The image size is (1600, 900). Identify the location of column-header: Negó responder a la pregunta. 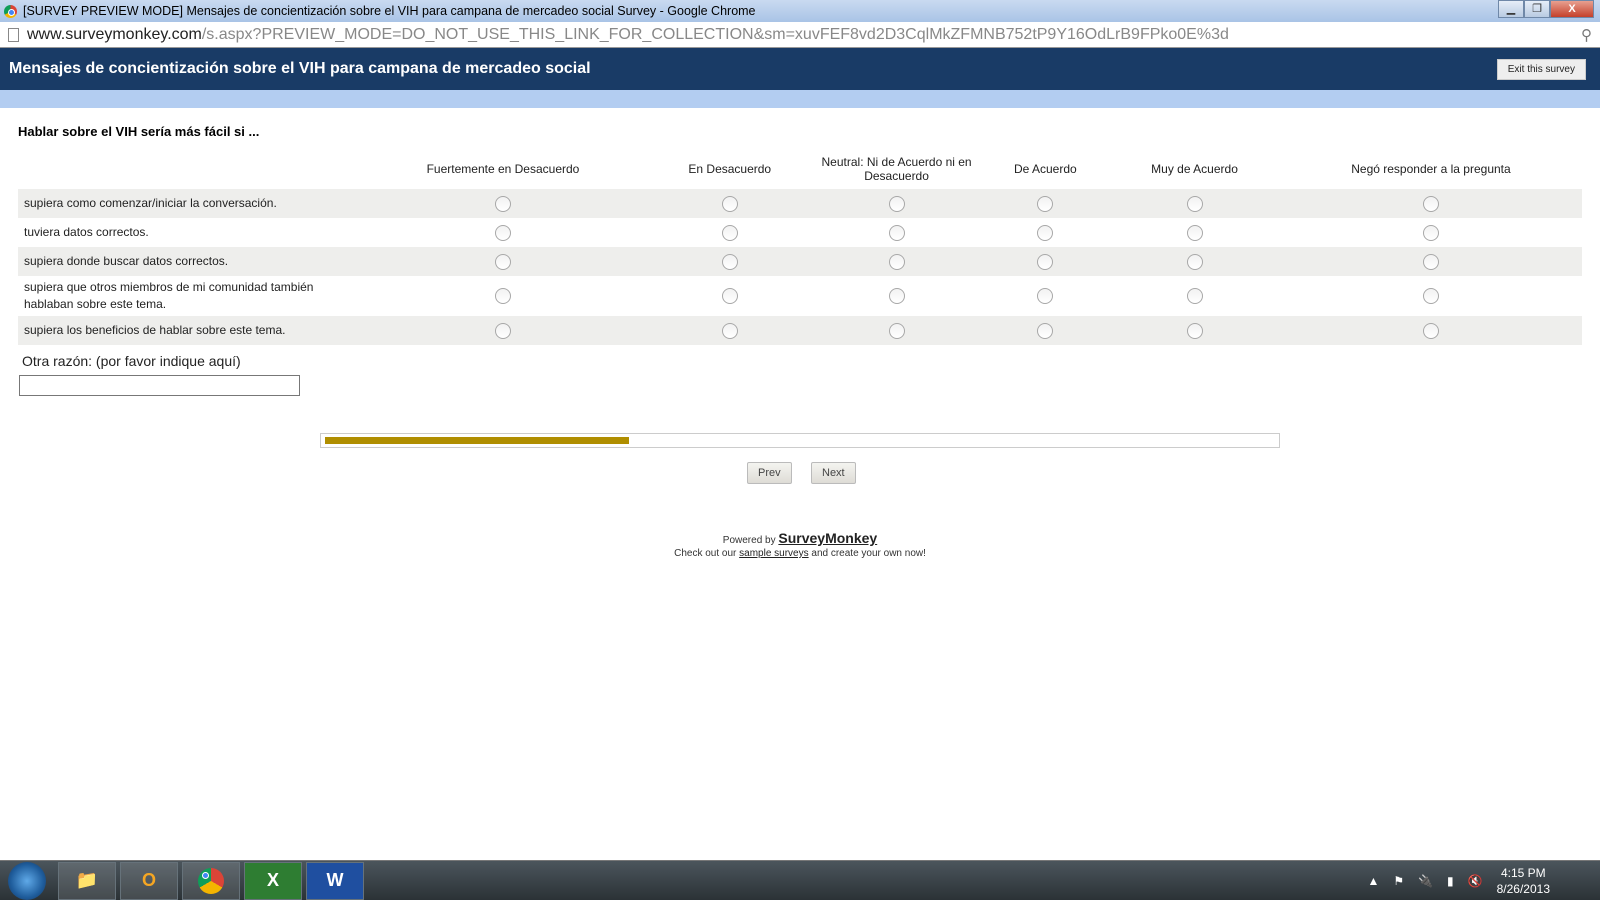
(1431, 169).